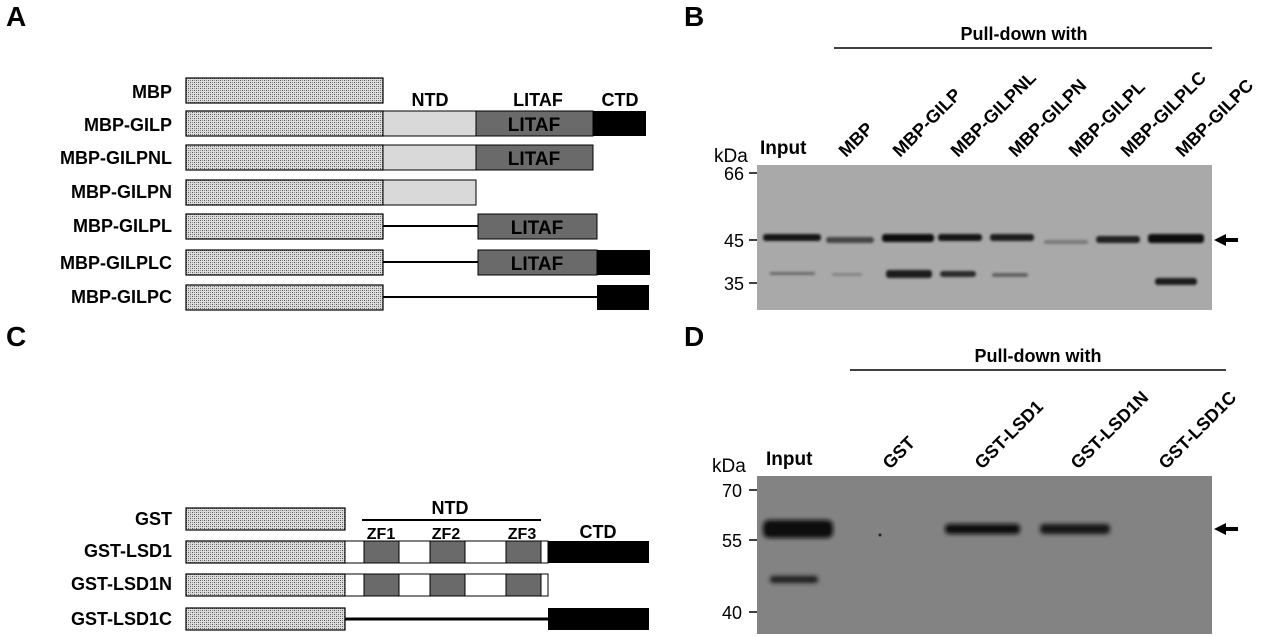 This screenshot has width=1272, height=637. Describe the element at coordinates (121, 192) in the screenshot. I see `construct-label: MBP-GILPN` at that location.